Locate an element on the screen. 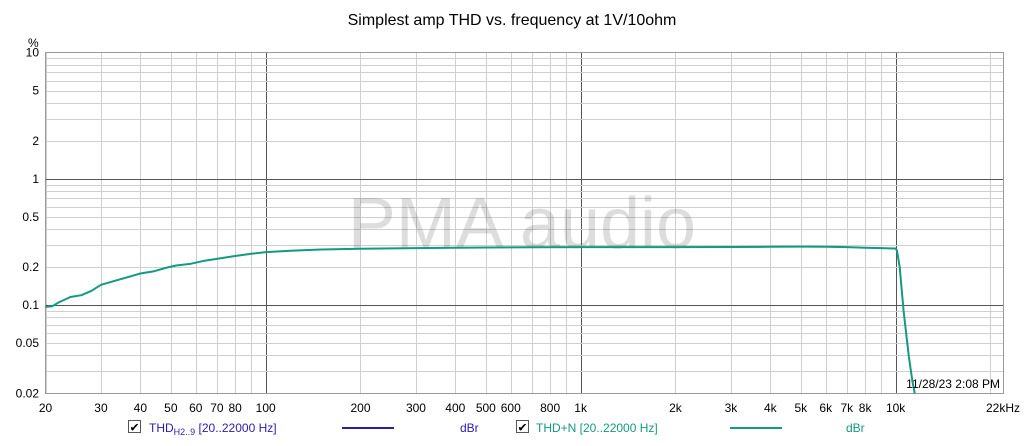  y-tick-label: 0.5 is located at coordinates (30, 217).